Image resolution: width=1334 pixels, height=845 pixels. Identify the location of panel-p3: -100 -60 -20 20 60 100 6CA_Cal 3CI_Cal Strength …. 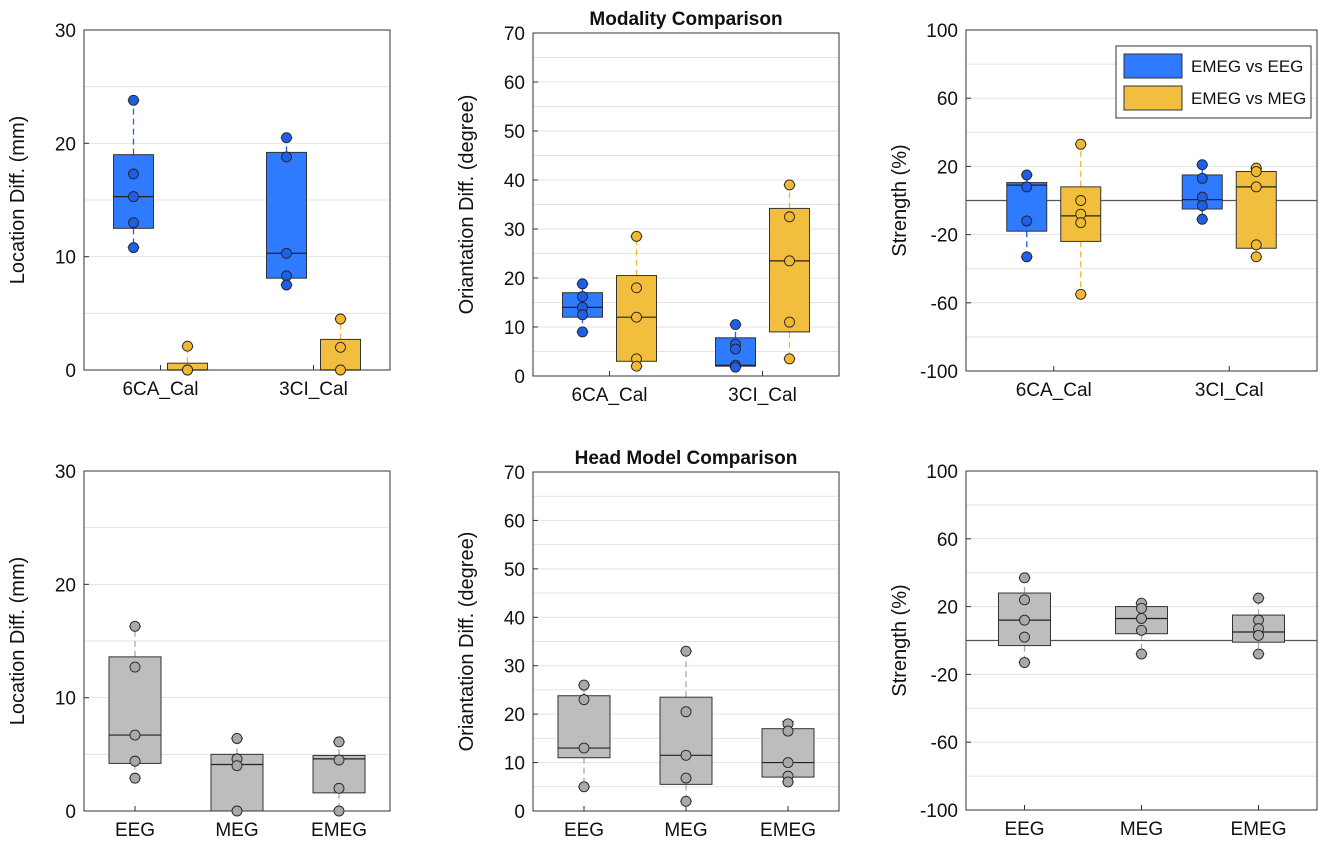
(1103, 211).